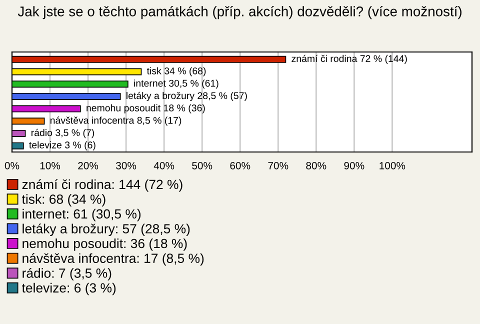 The height and width of the screenshot is (324, 480). Describe the element at coordinates (104, 244) in the screenshot. I see `legend-label: nemohu posoudit: 36 (18 %)` at that location.